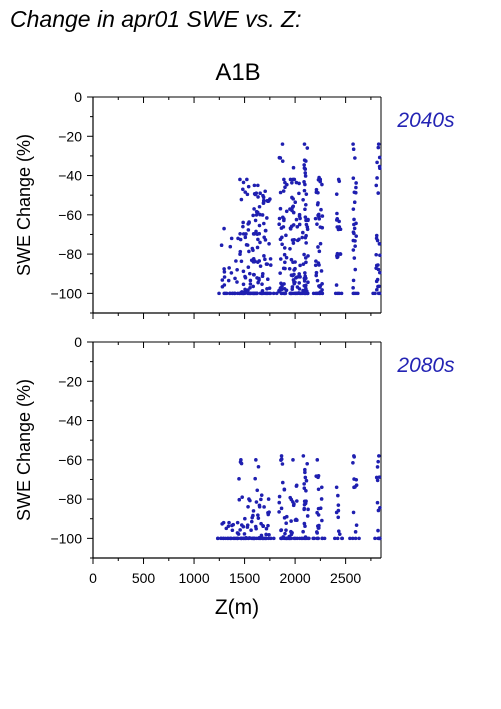  Describe the element at coordinates (66, 293) in the screenshot. I see `y-tick-label: −100` at that location.